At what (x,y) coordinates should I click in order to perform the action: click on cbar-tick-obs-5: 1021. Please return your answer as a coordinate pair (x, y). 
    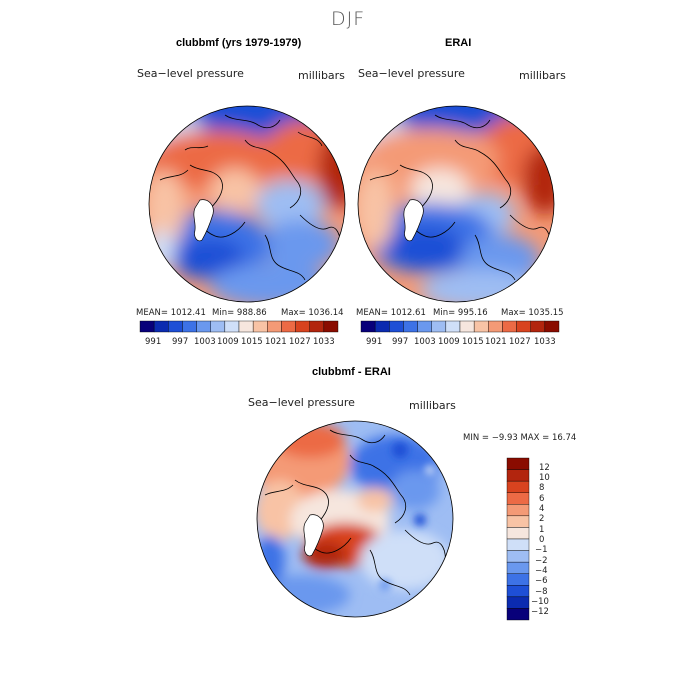
    Looking at the image, I should click on (496, 342).